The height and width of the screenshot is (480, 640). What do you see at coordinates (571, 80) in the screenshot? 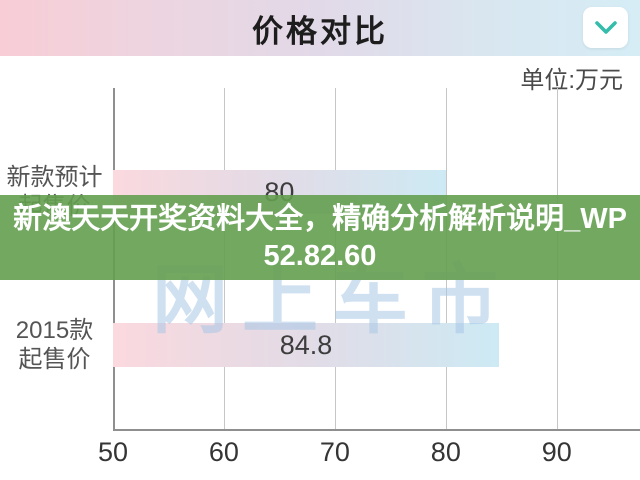
I see `unit-label: 单位:万元` at bounding box center [571, 80].